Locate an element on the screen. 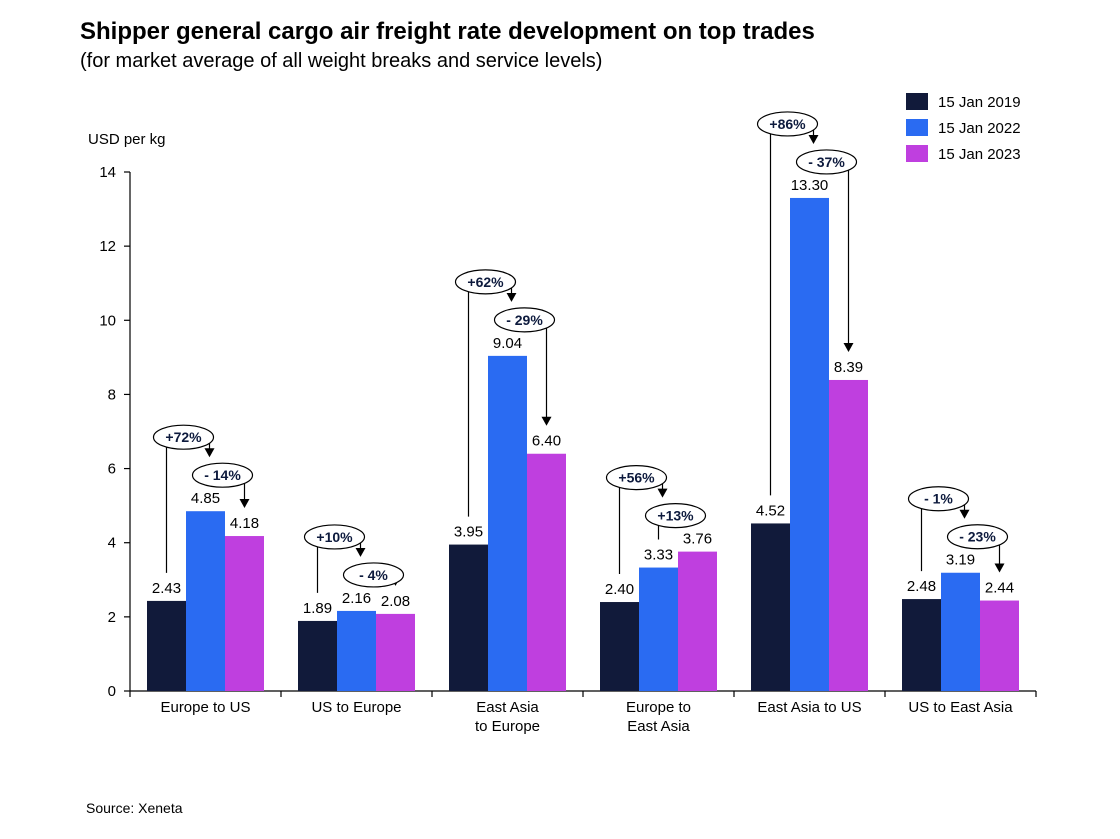  bar-value-label: 3.76 is located at coordinates (697, 539).